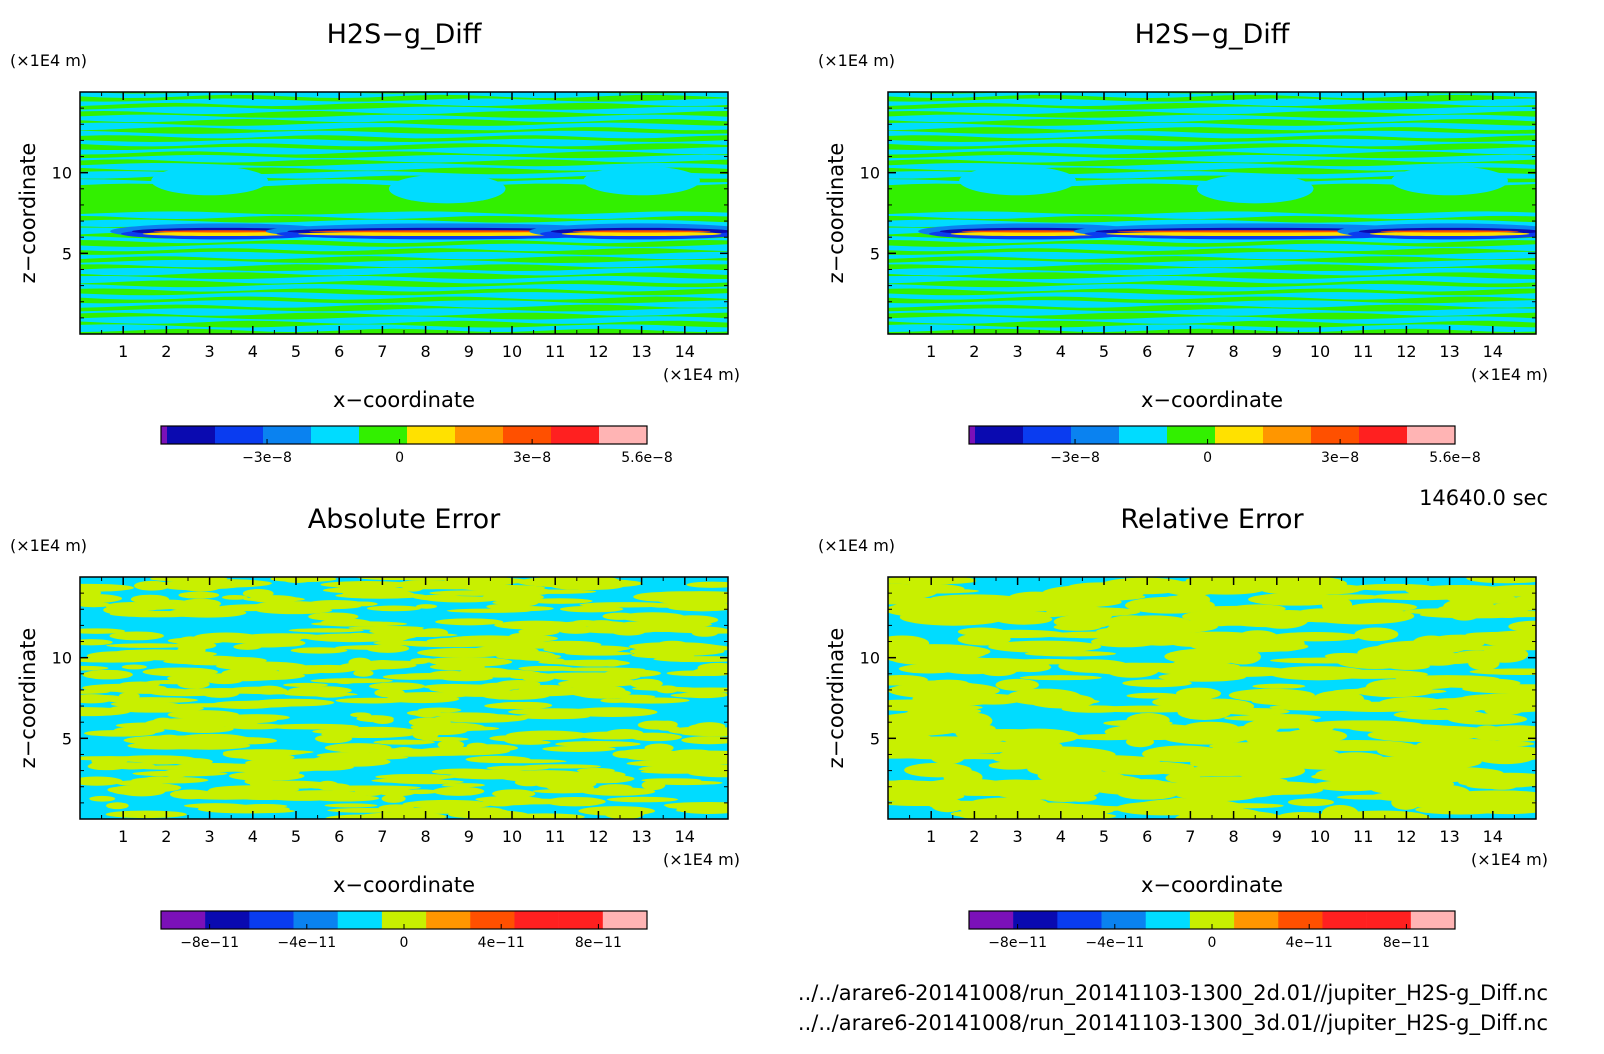 The width and height of the screenshot is (1604, 1054). What do you see at coordinates (1509, 374) in the screenshot?
I see `x-unit-label: (×1E4 m)` at bounding box center [1509, 374].